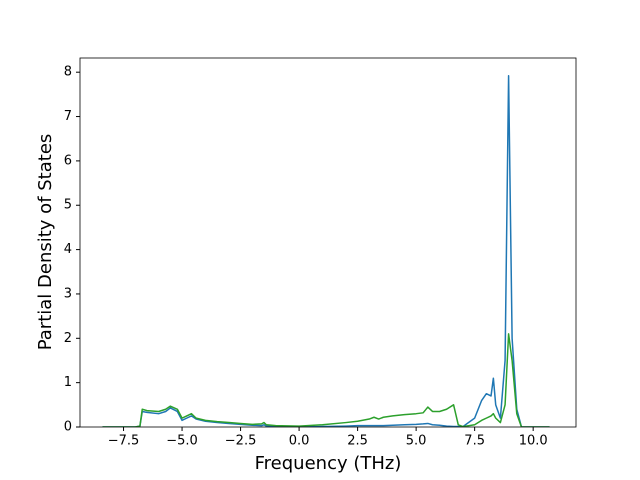 The image size is (640, 480). What do you see at coordinates (68, 338) in the screenshot?
I see `y-tick-label: 2` at bounding box center [68, 338].